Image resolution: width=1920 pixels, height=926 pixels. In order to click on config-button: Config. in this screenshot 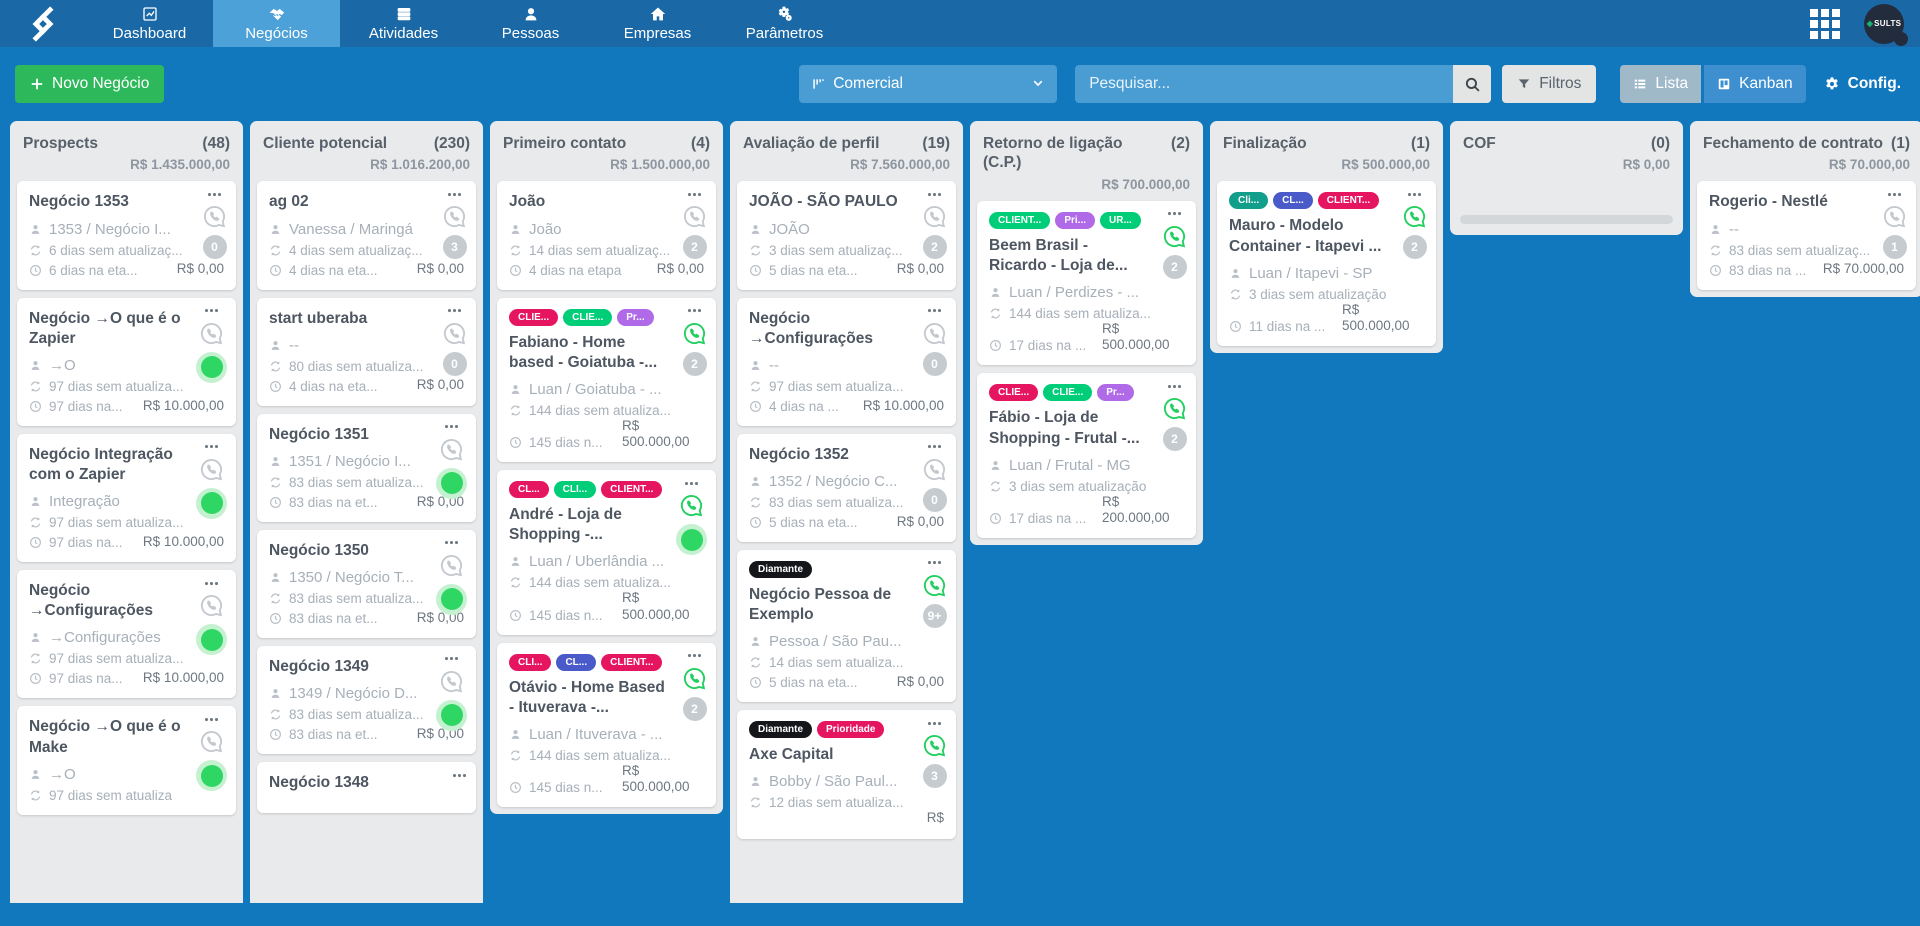, I will do `click(1862, 84)`.